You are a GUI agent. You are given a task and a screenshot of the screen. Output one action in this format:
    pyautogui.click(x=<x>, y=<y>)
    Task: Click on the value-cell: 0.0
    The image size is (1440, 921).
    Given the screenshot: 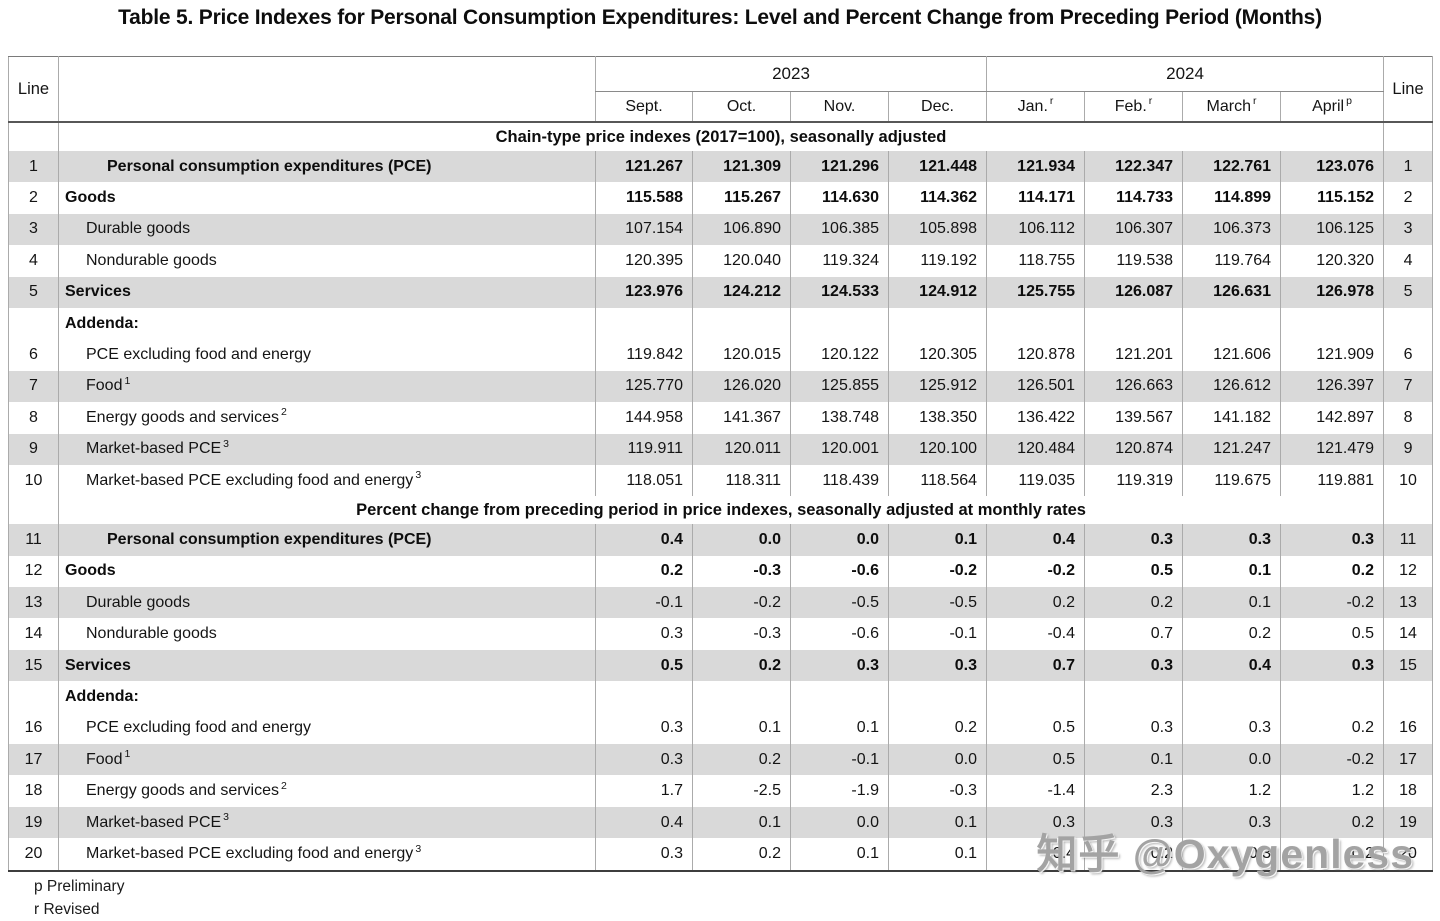 What is the action you would take?
    pyautogui.click(x=839, y=540)
    